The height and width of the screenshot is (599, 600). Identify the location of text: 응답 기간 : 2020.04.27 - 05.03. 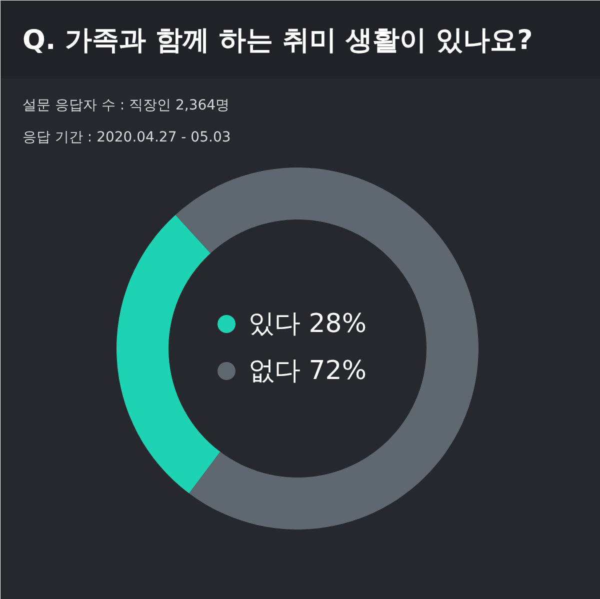
(126, 138).